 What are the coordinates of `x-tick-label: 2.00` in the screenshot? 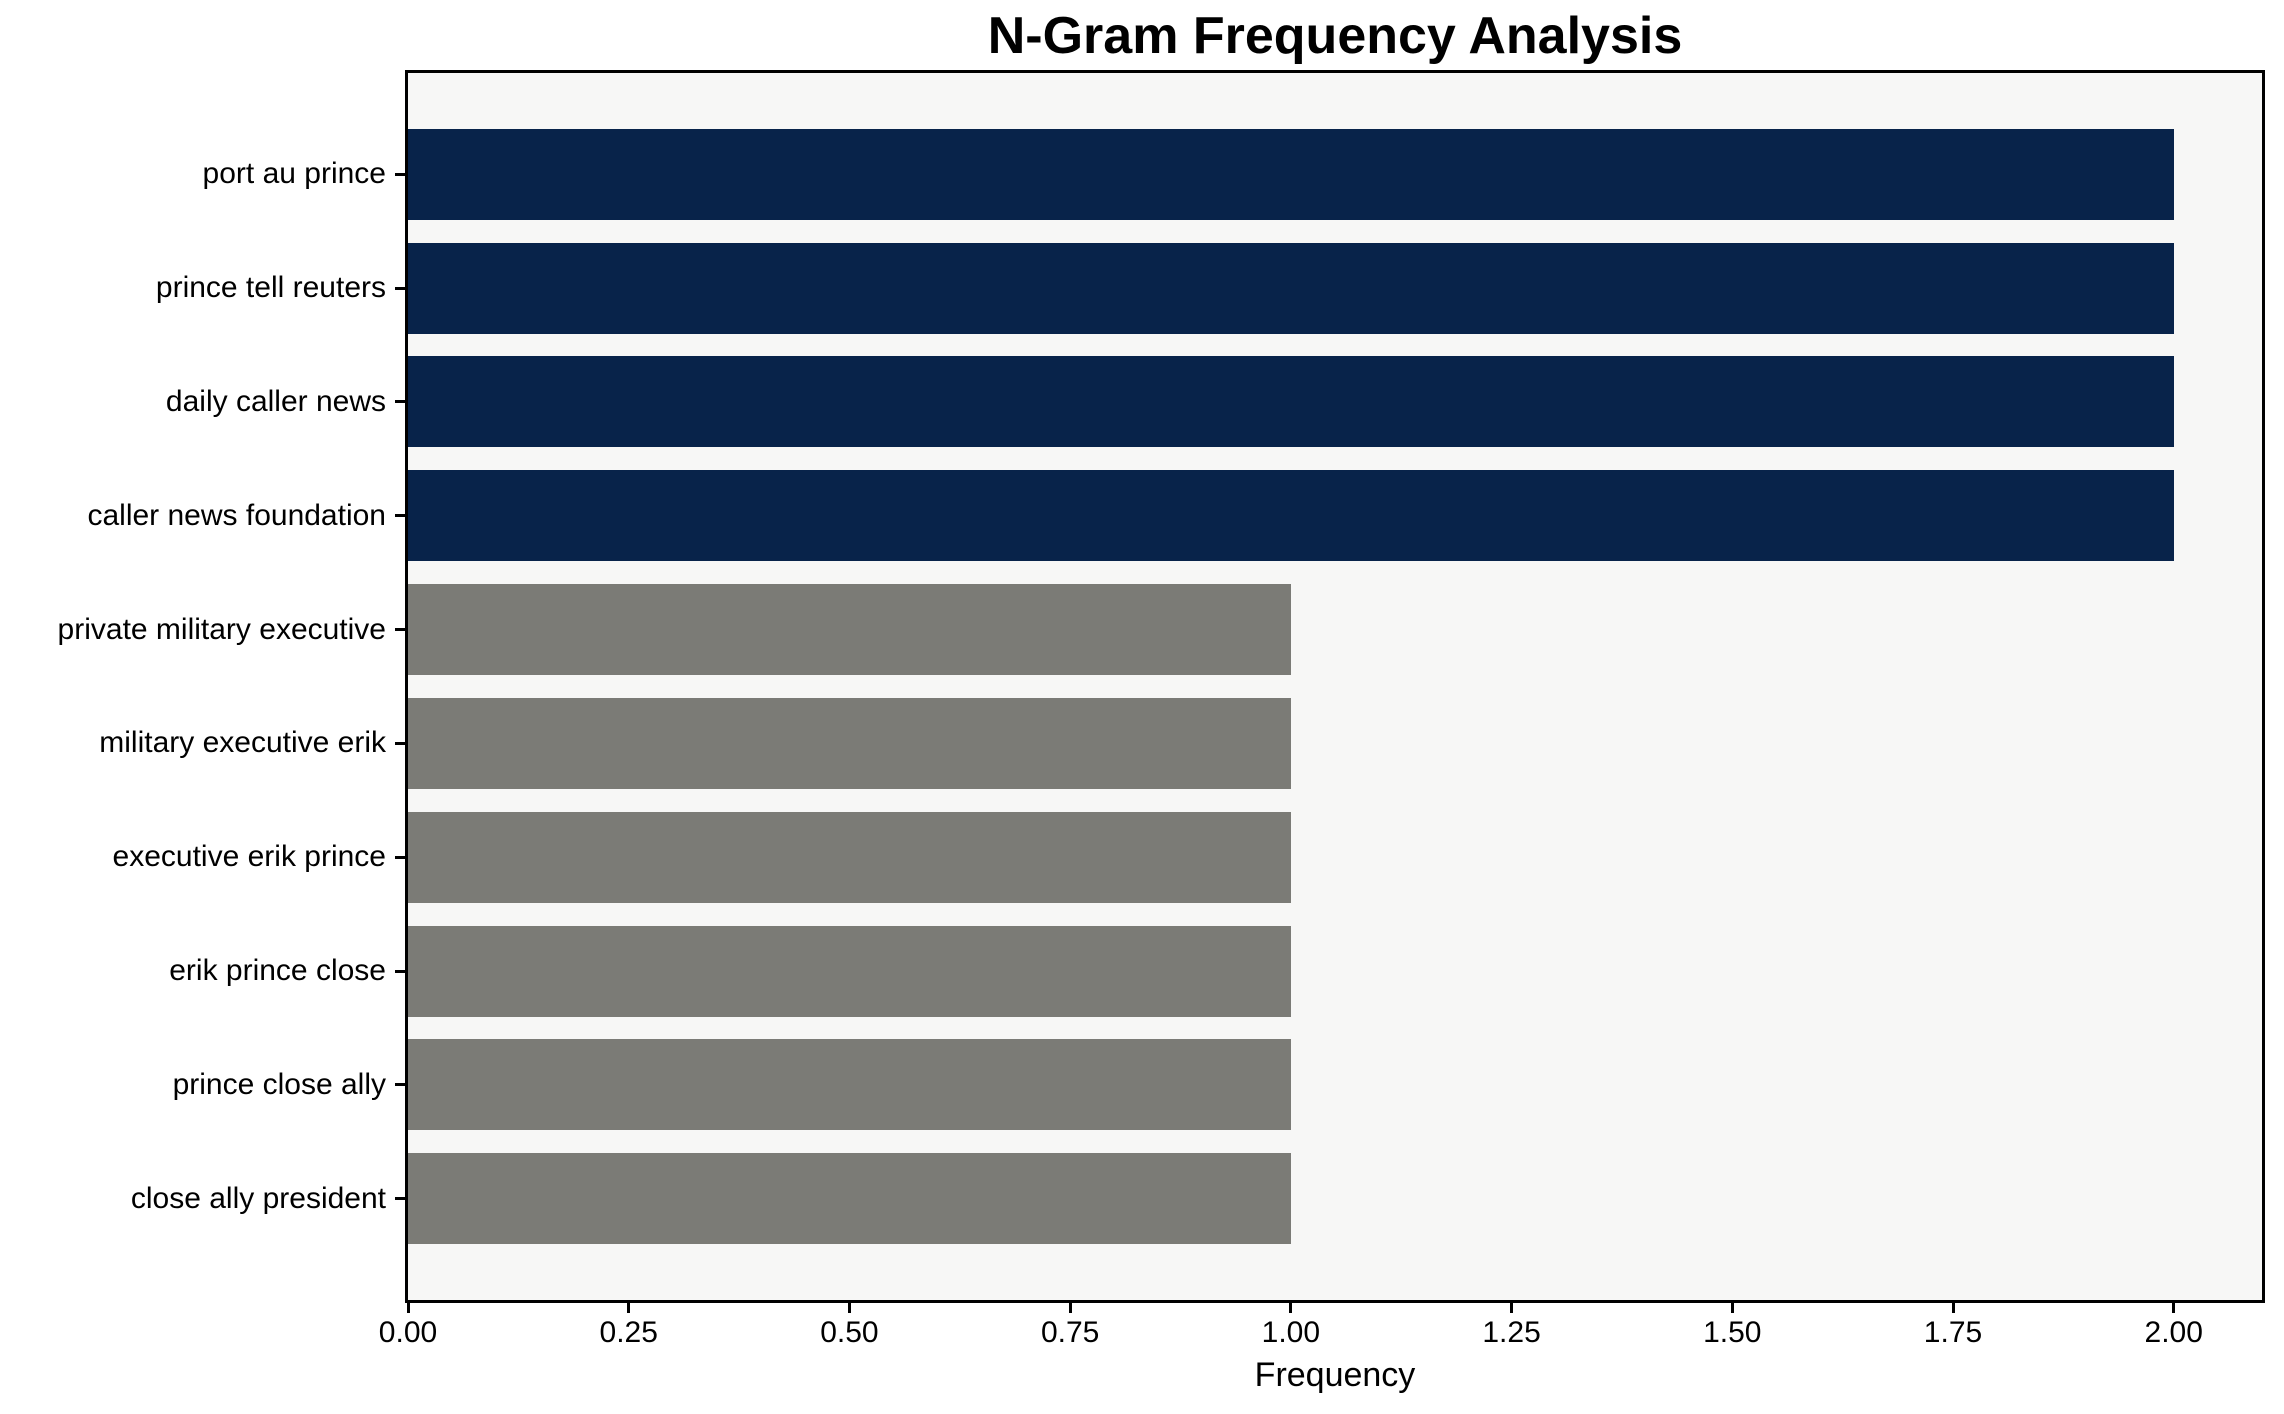 It's located at (2173, 1332).